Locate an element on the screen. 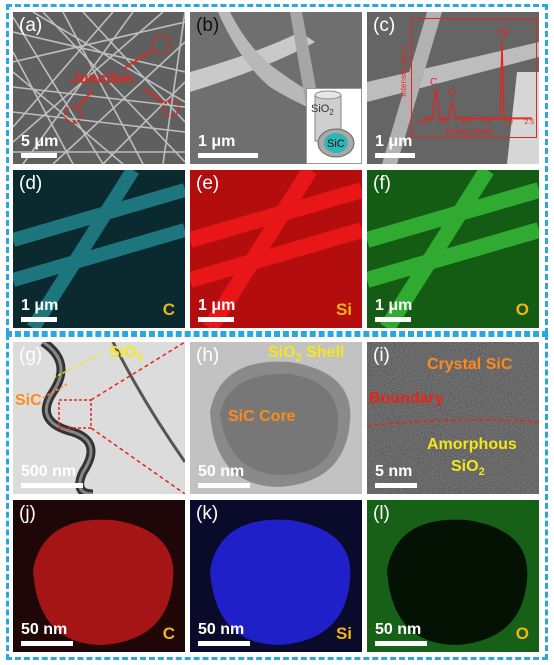  eds-tick-labels: 0.0 0.5 1.0 1.5 2.0 2.5 is located at coordinates (476, 122).